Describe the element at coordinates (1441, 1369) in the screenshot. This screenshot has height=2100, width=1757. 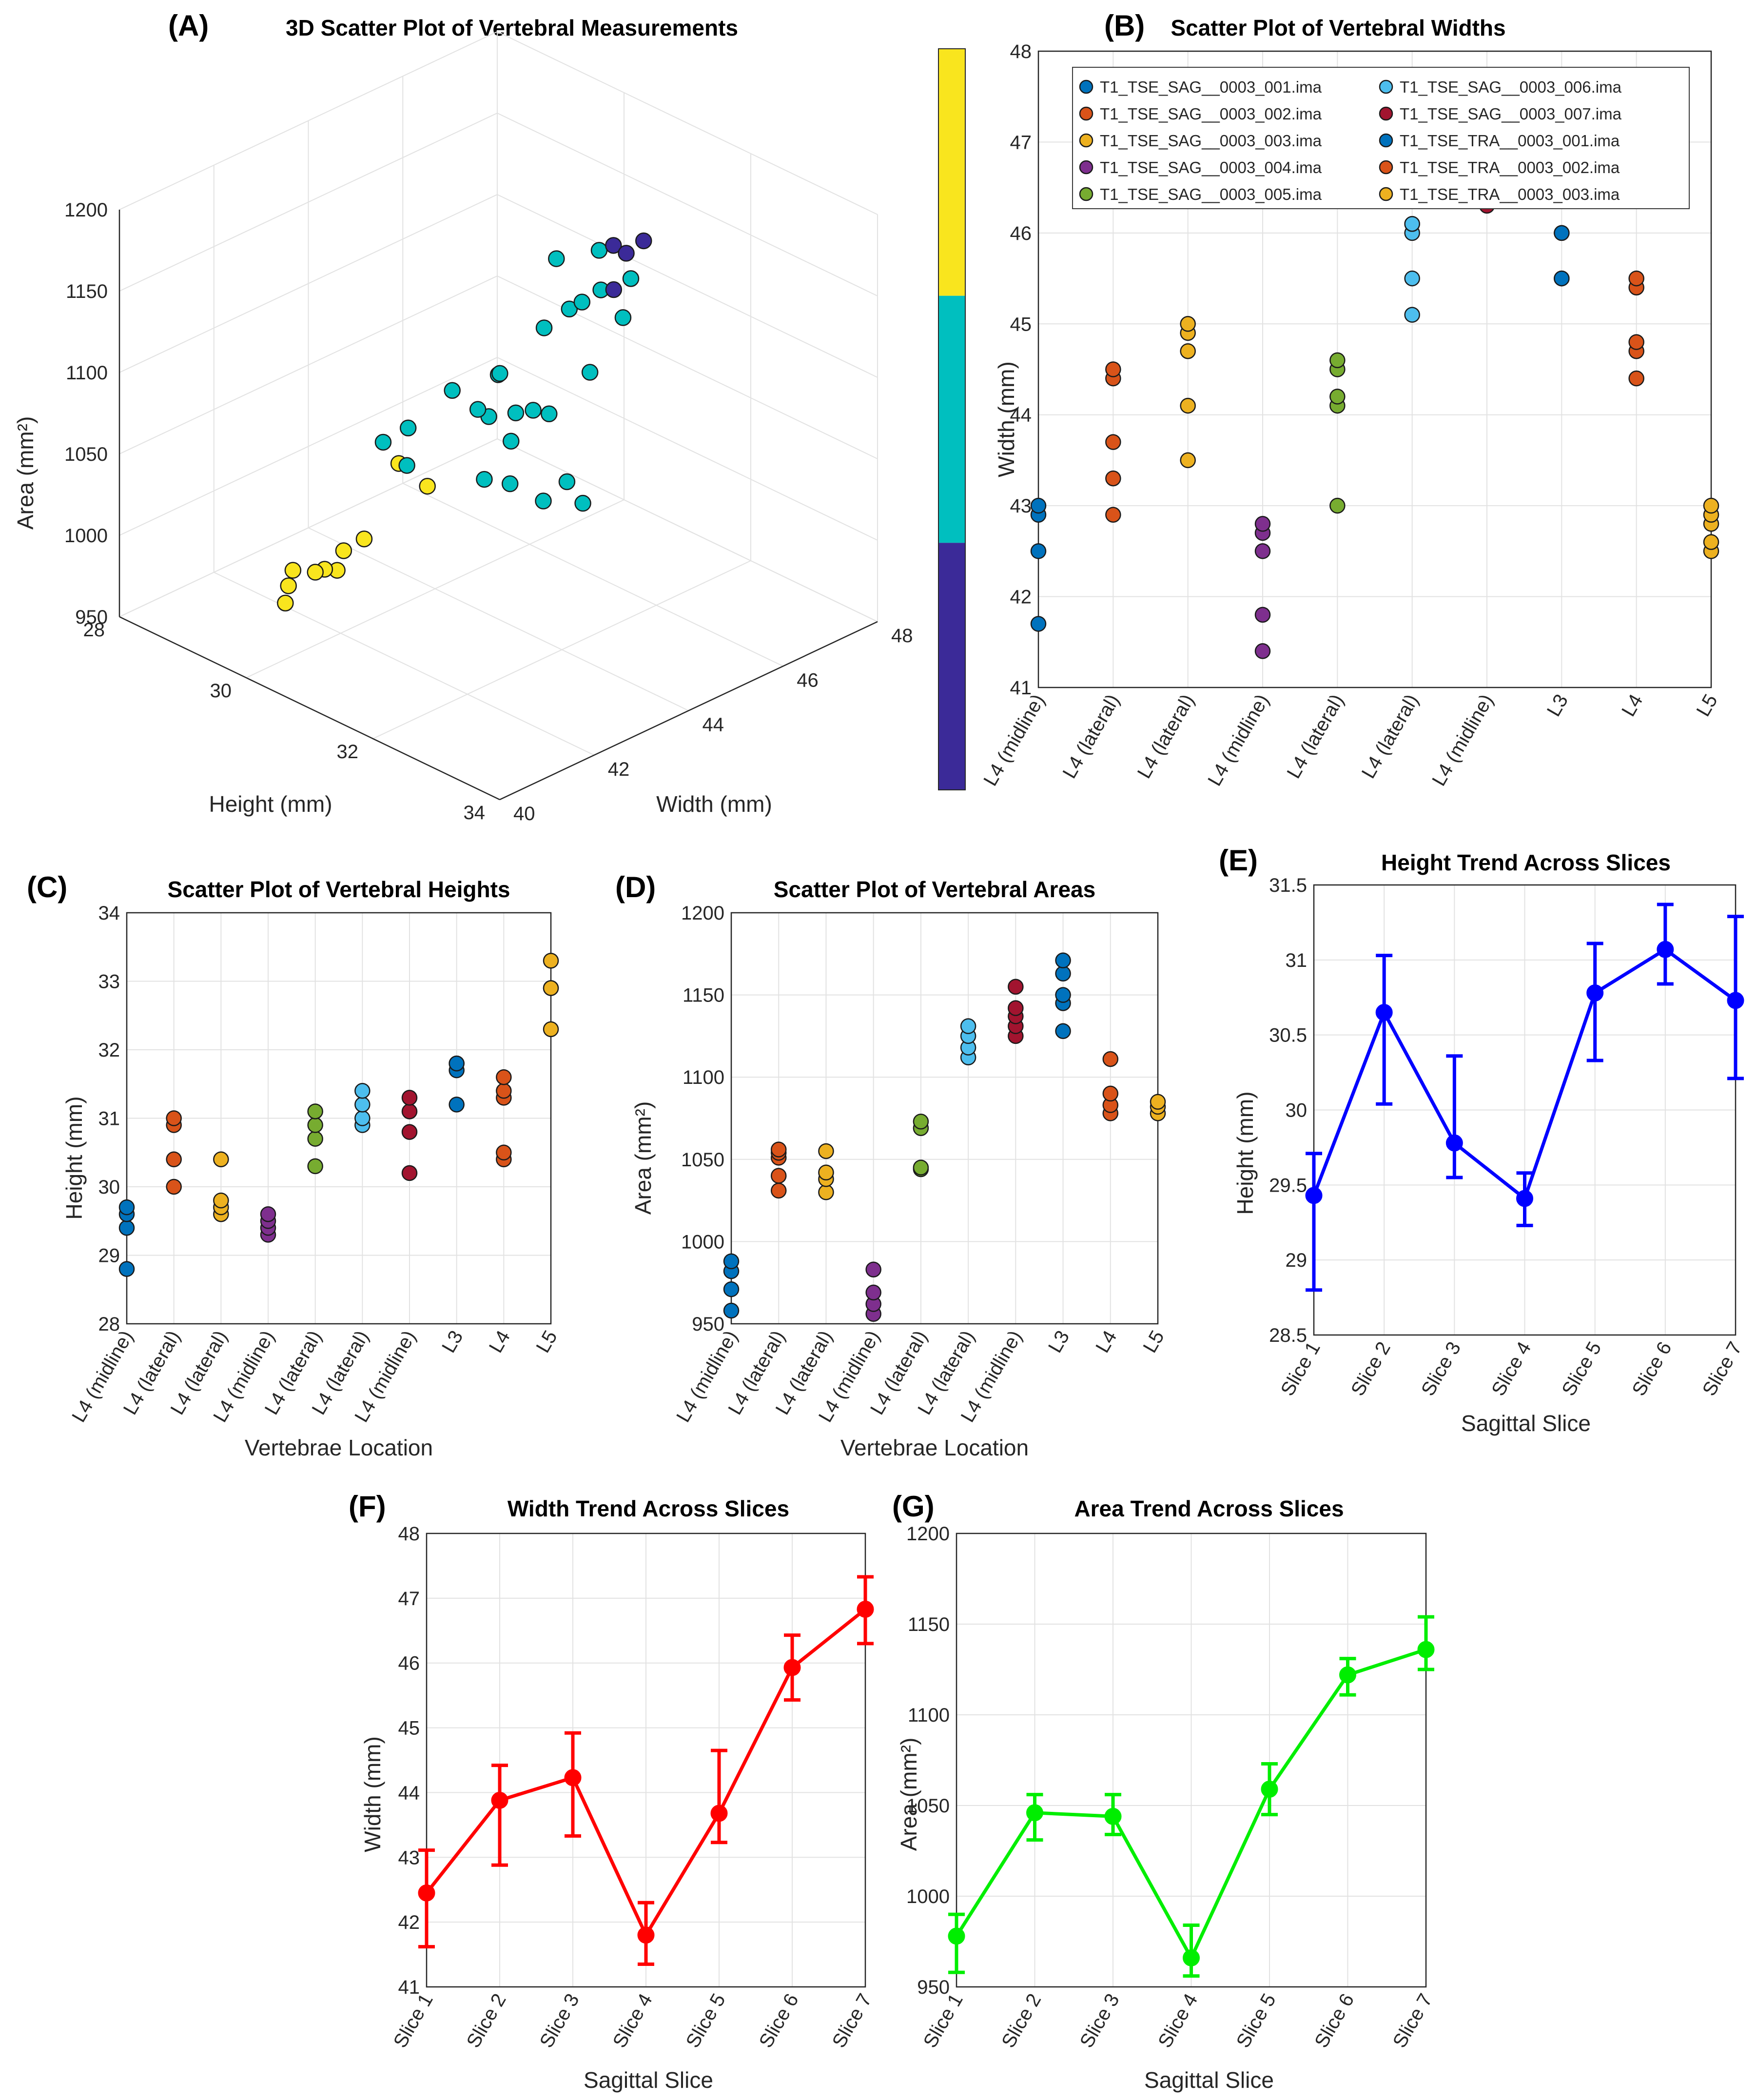
I see `panel-e-xtick-label: Slice 3` at that location.